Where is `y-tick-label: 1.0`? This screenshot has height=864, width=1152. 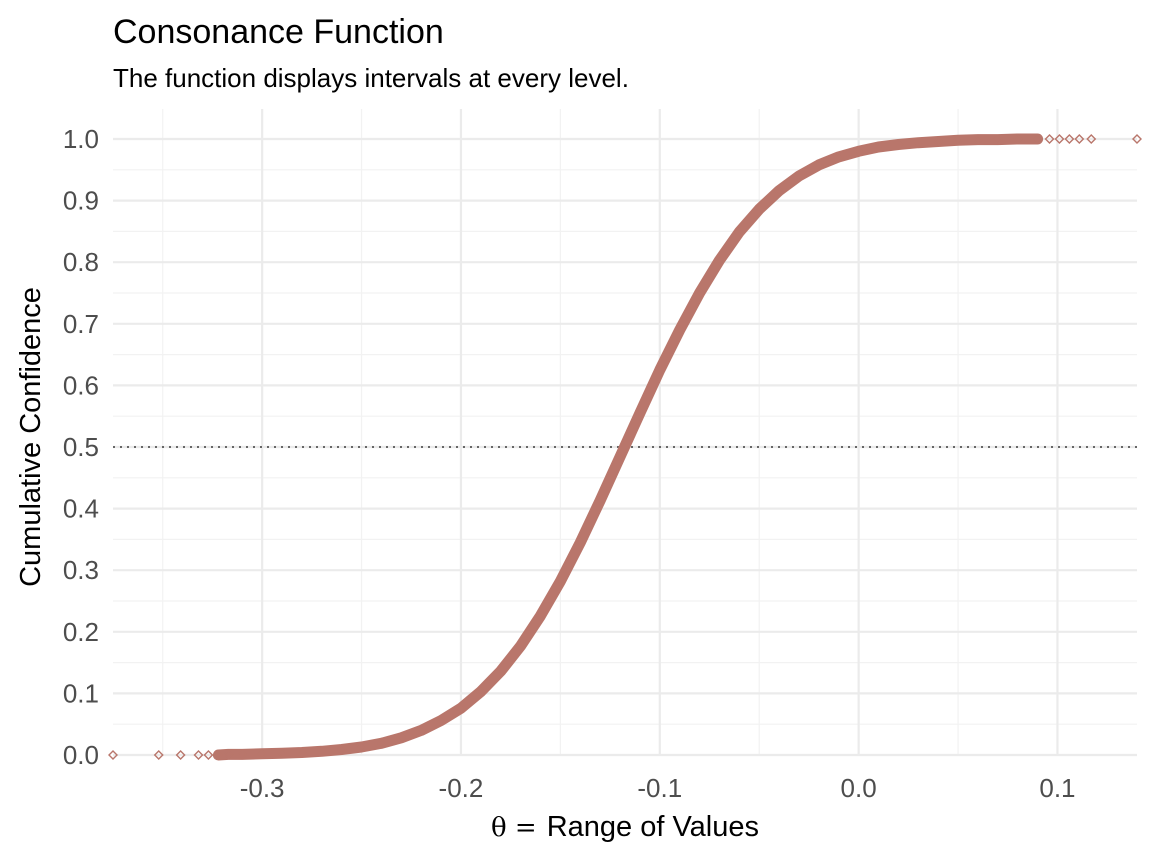
y-tick-label: 1.0 is located at coordinates (81, 139).